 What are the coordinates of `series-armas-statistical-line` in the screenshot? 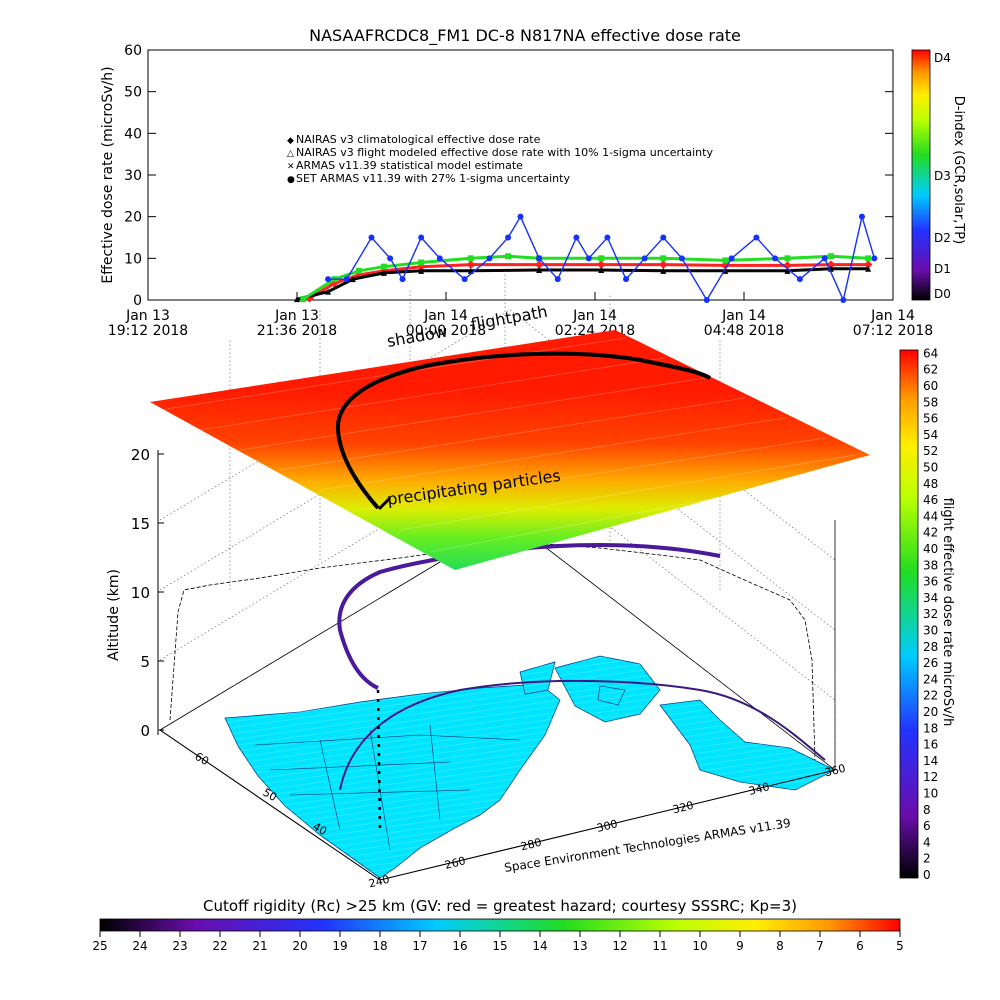 It's located at (585, 277).